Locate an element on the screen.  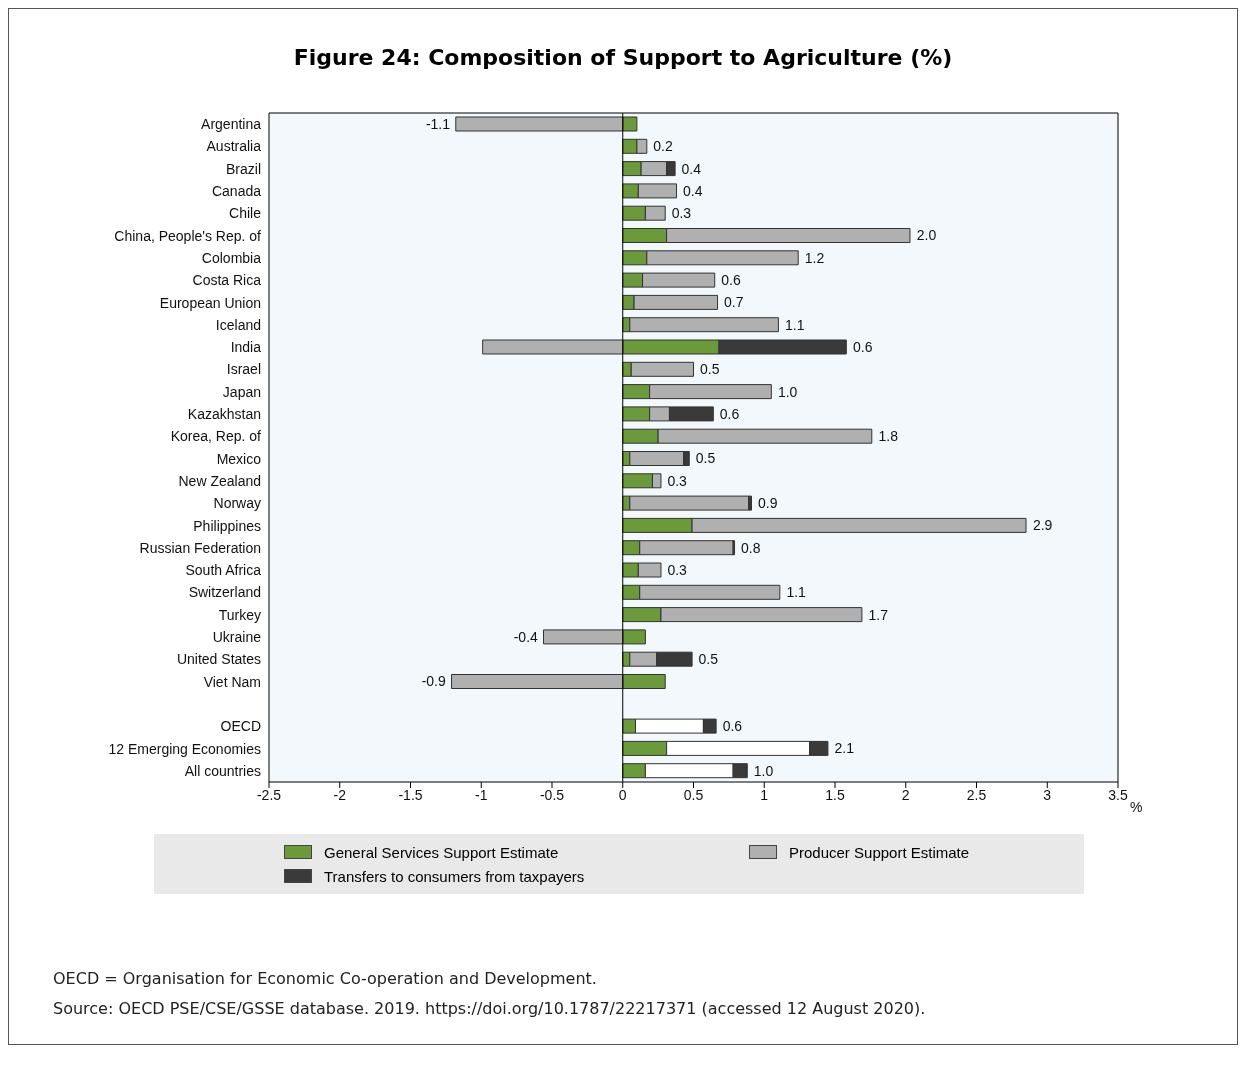
annotation: 2.0 is located at coordinates (926, 235).